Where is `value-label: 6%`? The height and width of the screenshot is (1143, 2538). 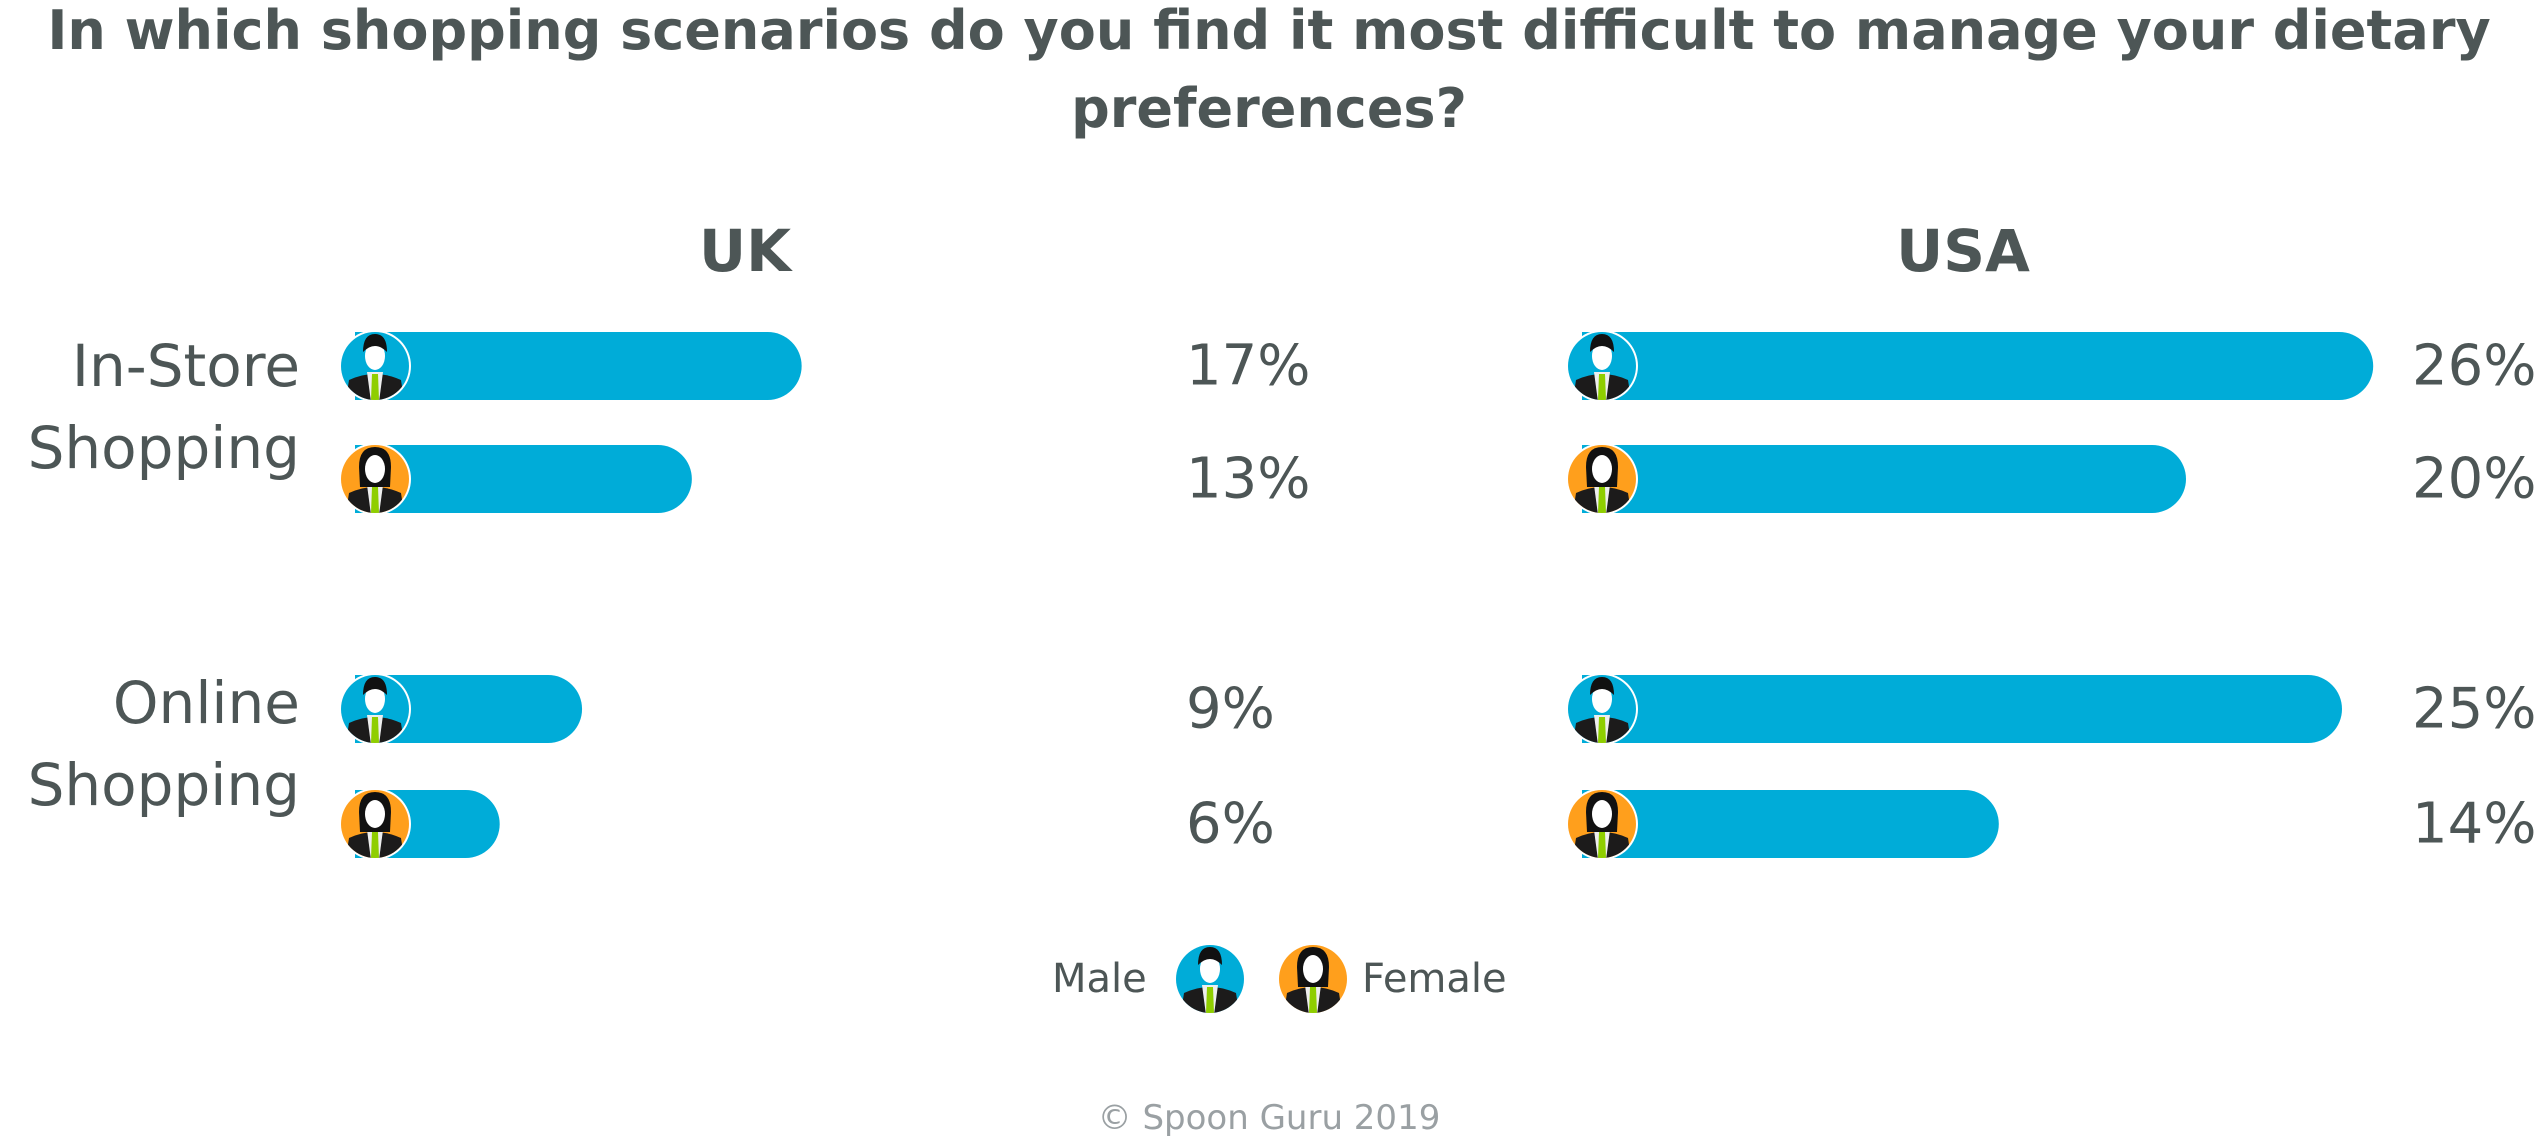 value-label: 6% is located at coordinates (1230, 824).